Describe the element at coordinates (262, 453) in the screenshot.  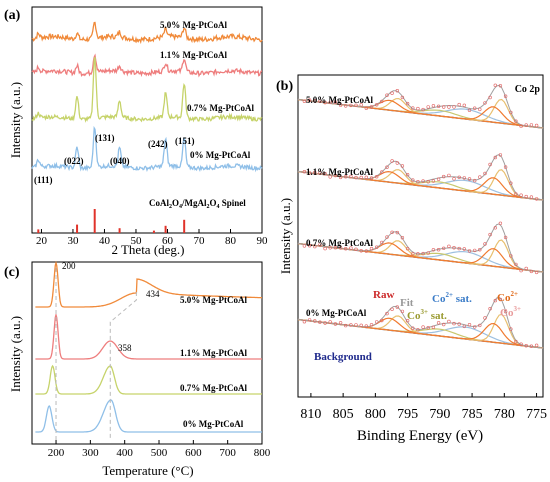
I see `c-tick-label-6: 800` at that location.